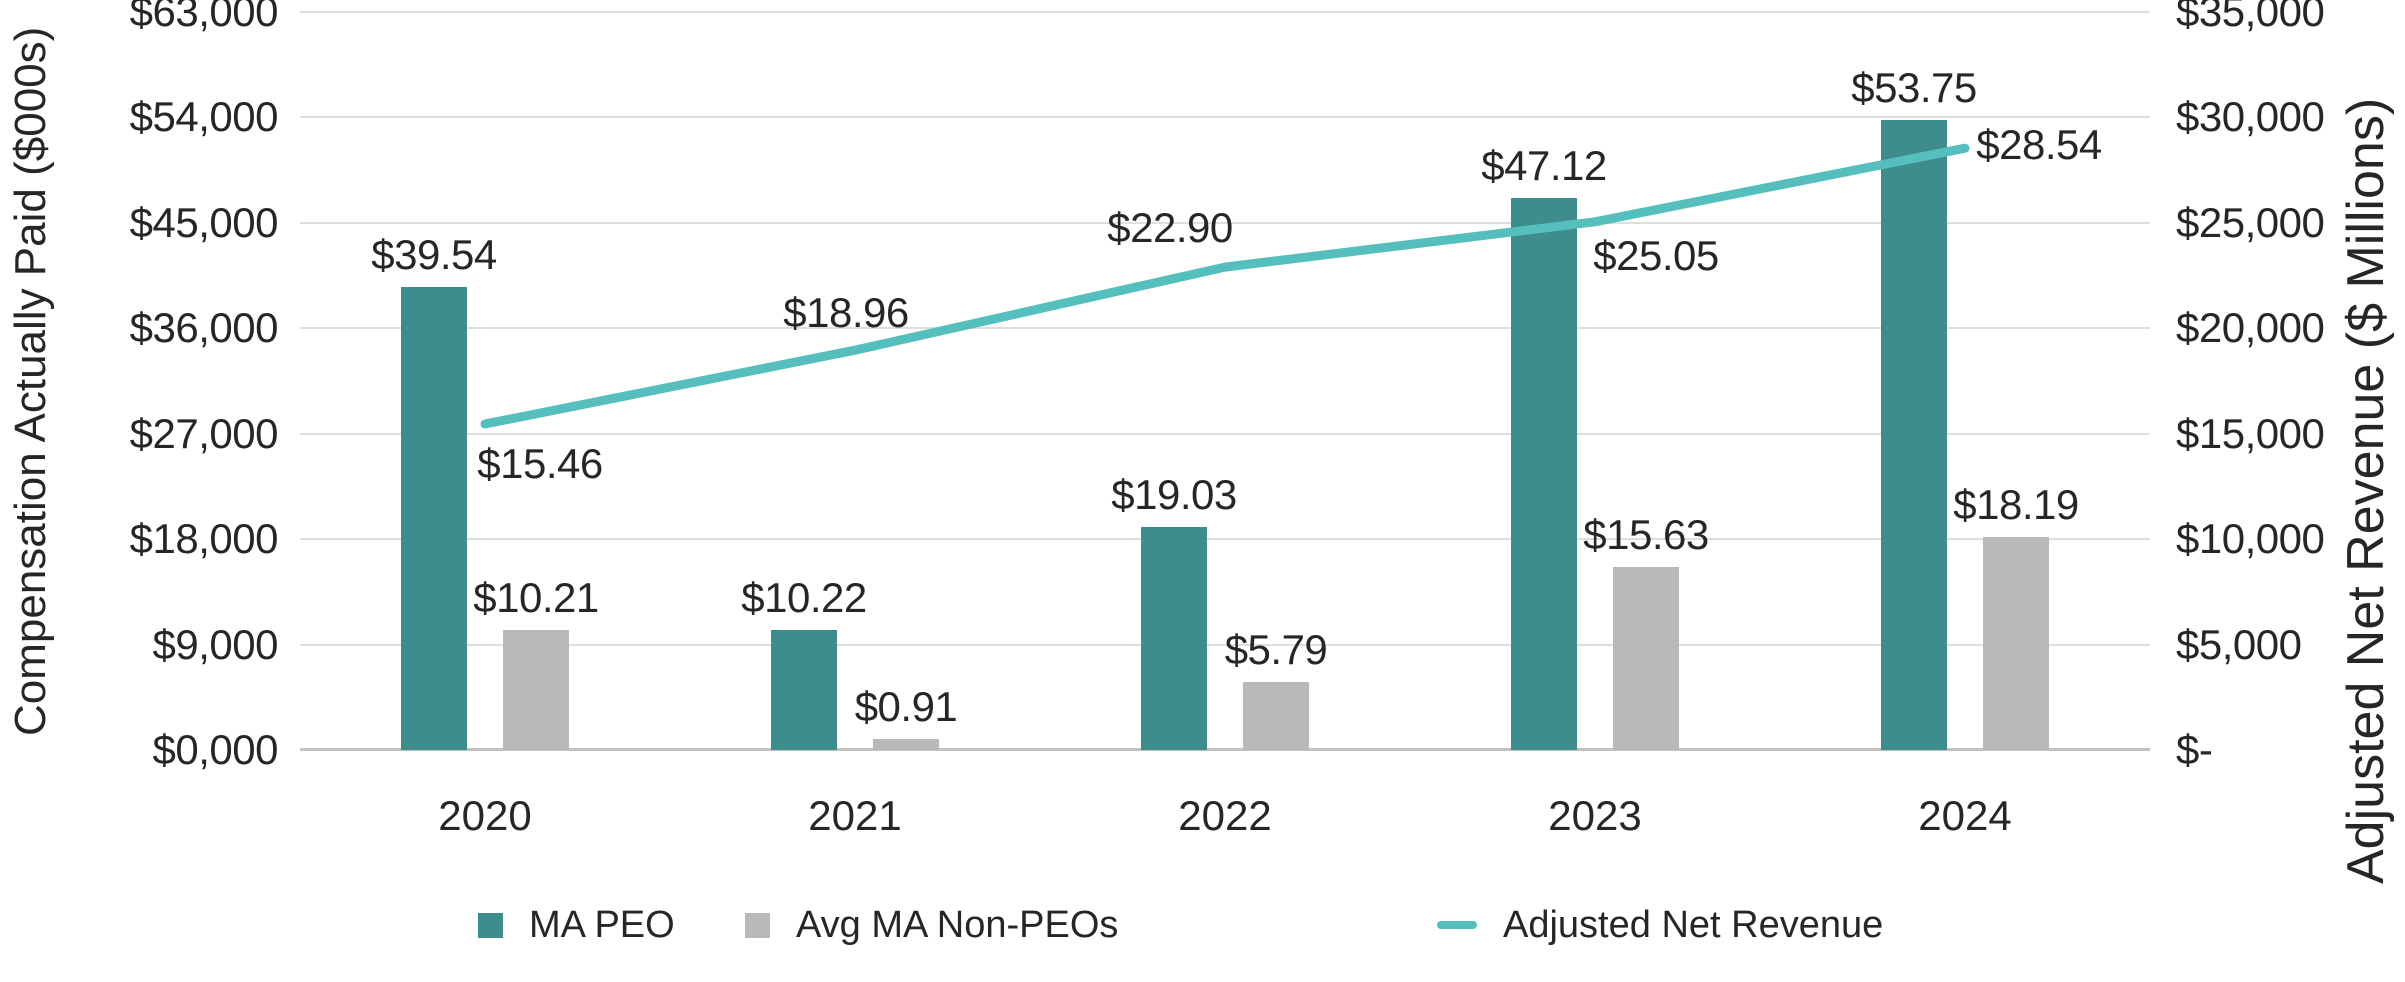 The height and width of the screenshot is (982, 2405). What do you see at coordinates (855, 815) in the screenshot?
I see `x-axis-label-2021: 2021` at bounding box center [855, 815].